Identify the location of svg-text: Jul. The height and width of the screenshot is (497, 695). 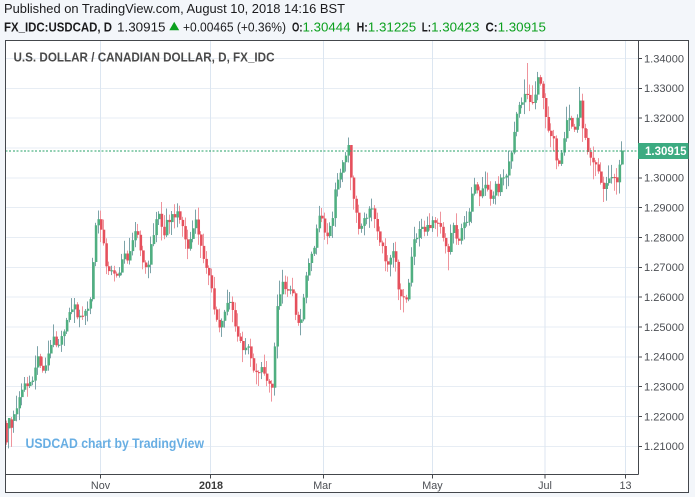
(545, 486).